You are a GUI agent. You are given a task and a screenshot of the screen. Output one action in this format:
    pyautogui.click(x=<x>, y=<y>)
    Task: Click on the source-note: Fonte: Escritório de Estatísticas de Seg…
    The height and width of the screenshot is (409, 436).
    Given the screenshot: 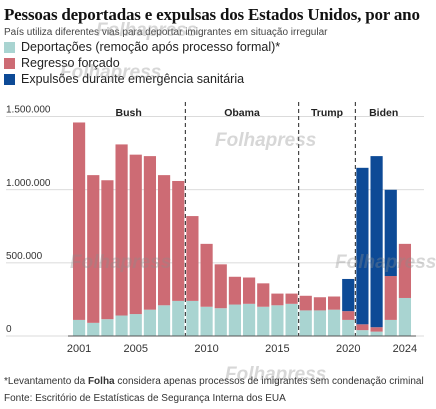 What is the action you would take?
    pyautogui.click(x=145, y=398)
    